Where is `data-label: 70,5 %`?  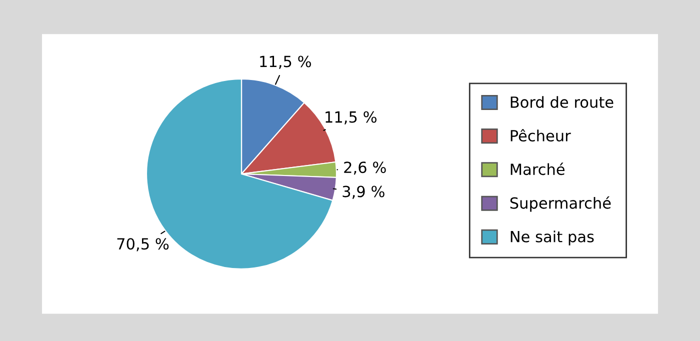 data-label: 70,5 % is located at coordinates (143, 245).